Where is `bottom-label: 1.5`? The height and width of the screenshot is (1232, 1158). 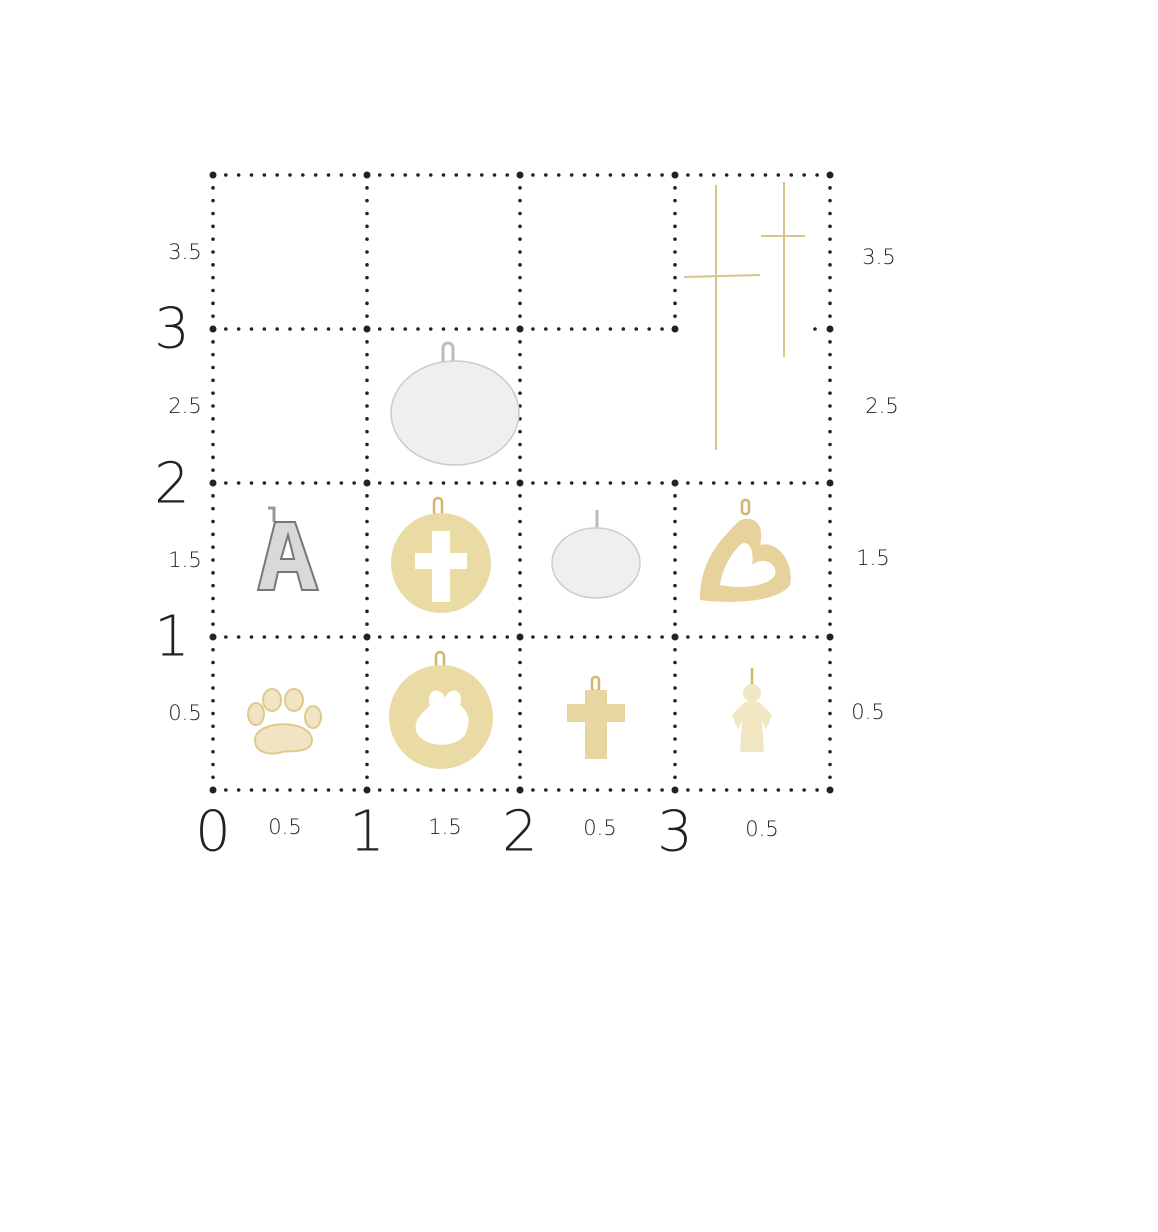
bottom-label: 1.5 is located at coordinates (444, 827).